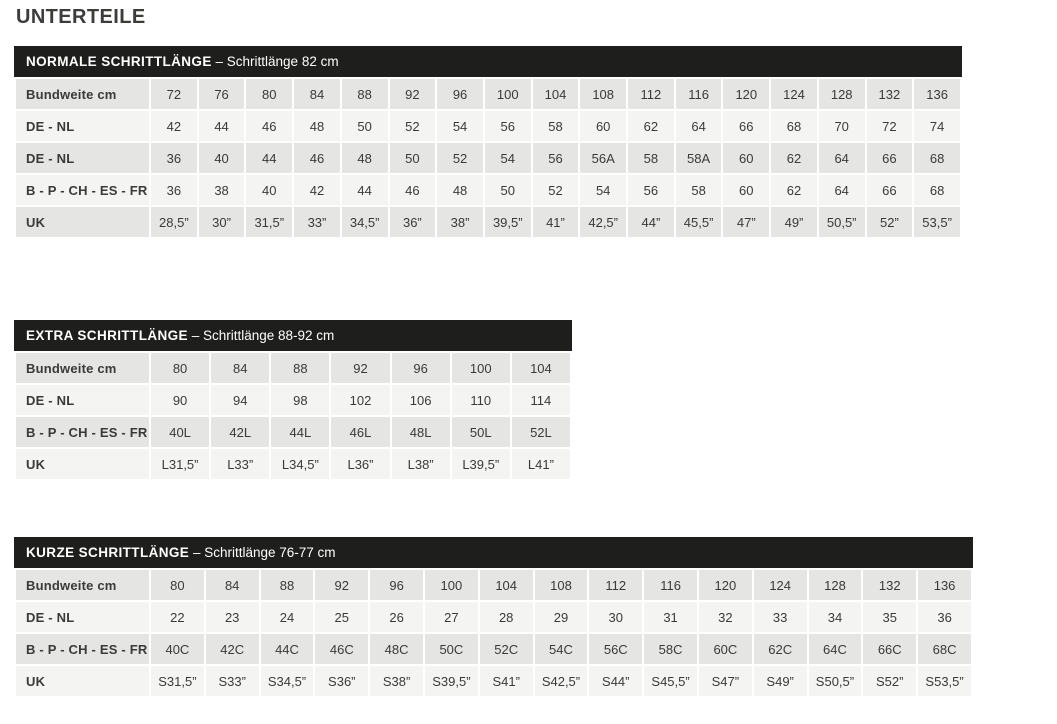  Describe the element at coordinates (480, 432) in the screenshot. I see `size-cell: 50L` at that location.